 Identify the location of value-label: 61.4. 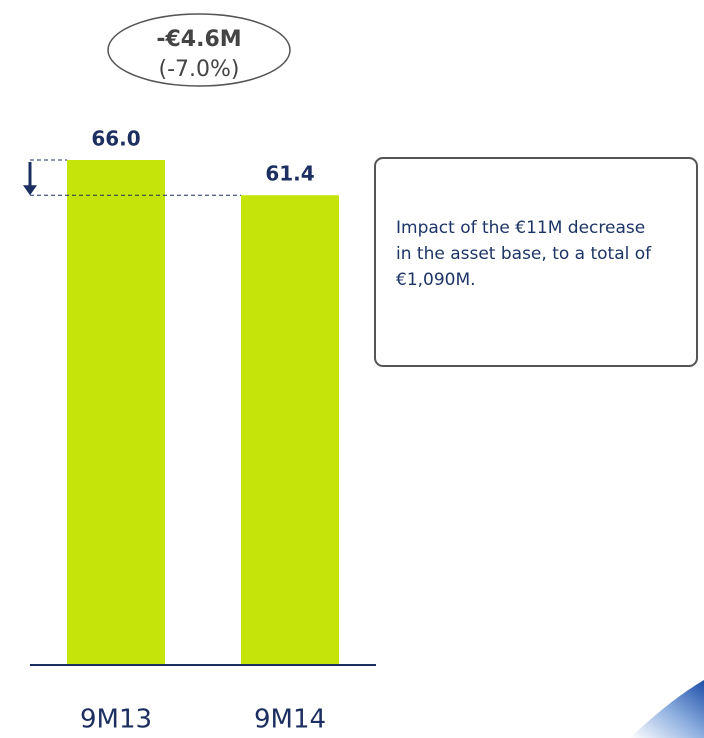
(289, 174).